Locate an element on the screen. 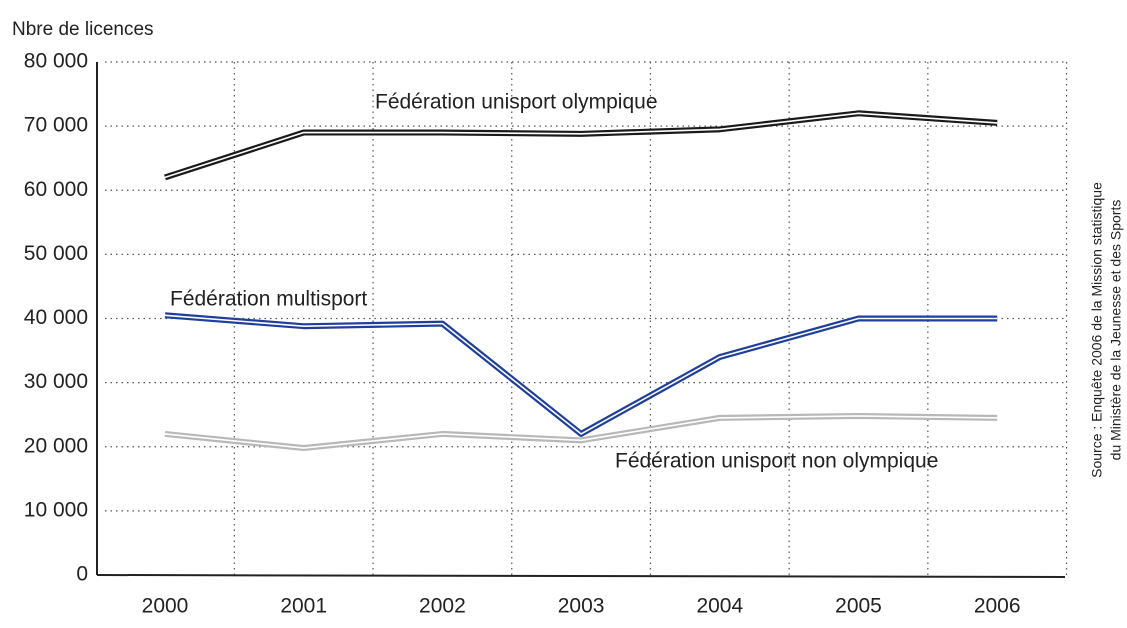 This screenshot has width=1127, height=628. x-tick-label: 2000 is located at coordinates (165, 606).